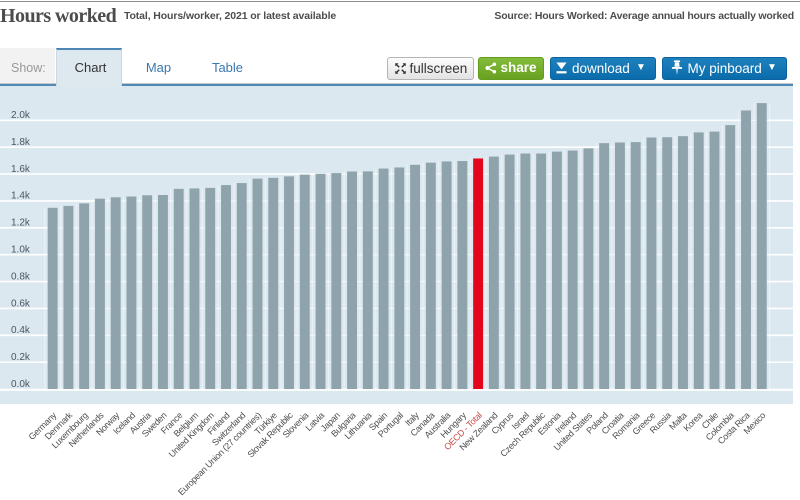 This screenshot has width=800, height=500. What do you see at coordinates (21, 115) in the screenshot?
I see `svg-text: 2.0k` at bounding box center [21, 115].